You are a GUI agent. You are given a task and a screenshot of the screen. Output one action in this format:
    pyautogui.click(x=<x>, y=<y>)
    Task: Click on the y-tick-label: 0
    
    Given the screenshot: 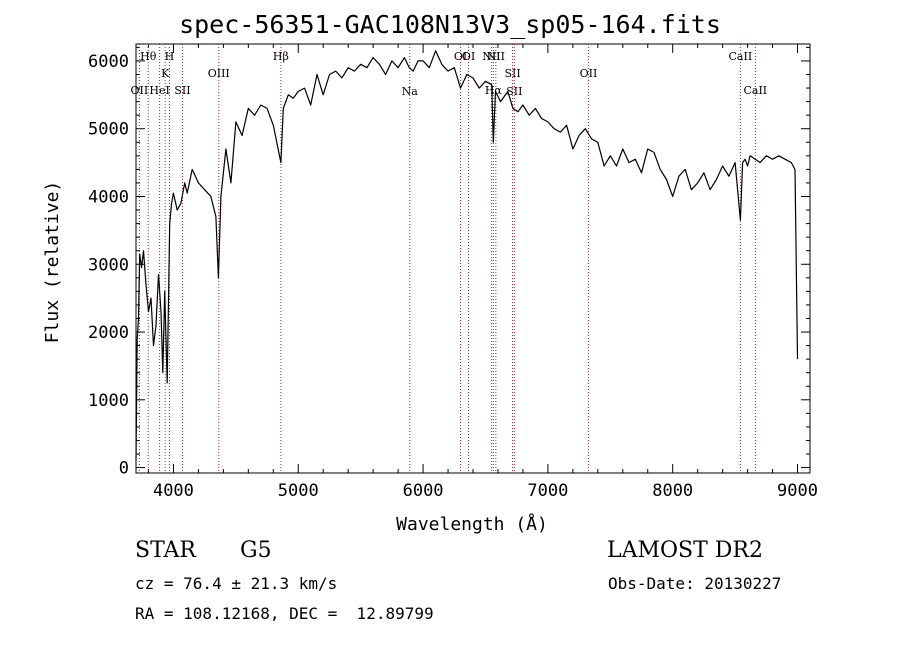 What is the action you would take?
    pyautogui.click(x=124, y=469)
    